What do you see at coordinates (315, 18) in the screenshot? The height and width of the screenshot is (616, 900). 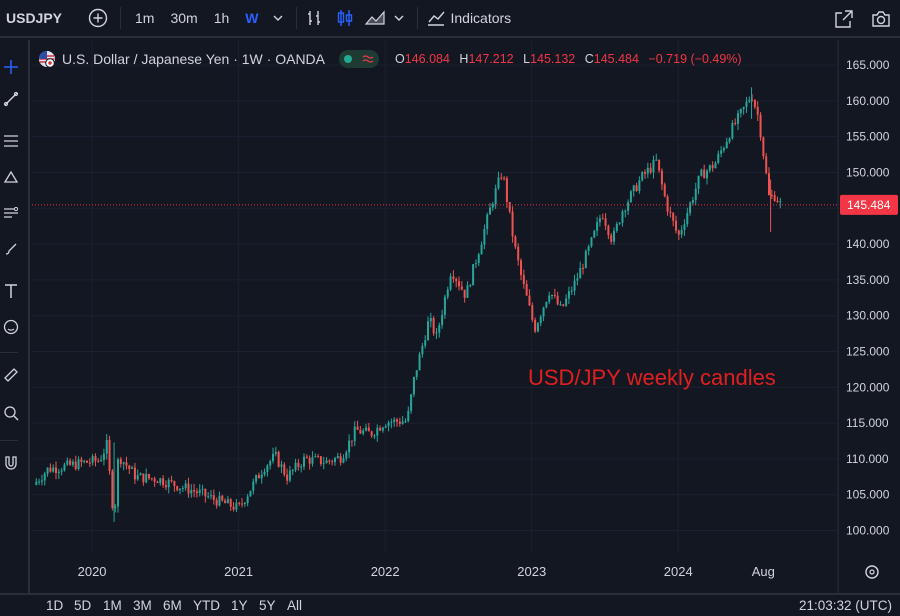 I see `bar-chart-type-icon` at bounding box center [315, 18].